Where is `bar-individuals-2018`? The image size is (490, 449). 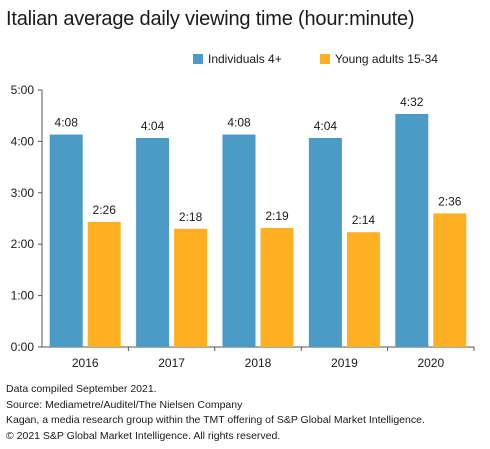
bar-individuals-2018 is located at coordinates (239, 240).